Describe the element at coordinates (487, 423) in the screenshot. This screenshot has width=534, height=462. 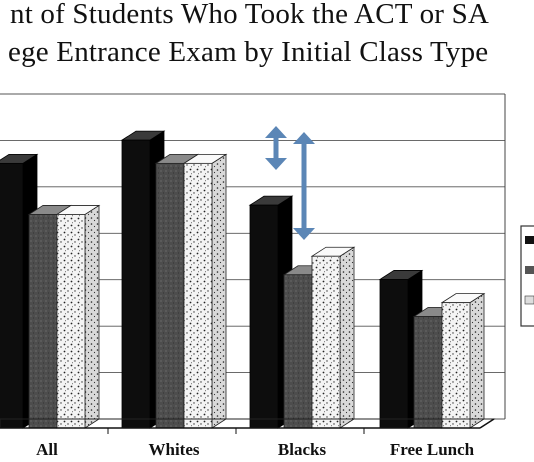
I see `x-axis-depth` at that location.